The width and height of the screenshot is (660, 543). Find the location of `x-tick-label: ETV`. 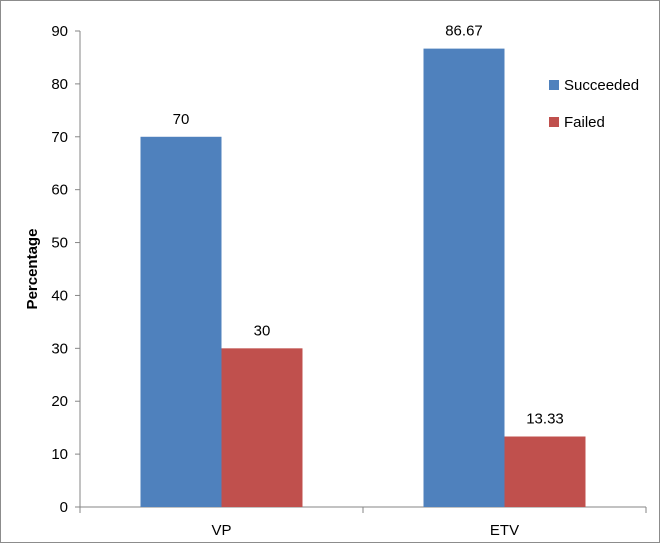

x-tick-label: ETV is located at coordinates (504, 530).